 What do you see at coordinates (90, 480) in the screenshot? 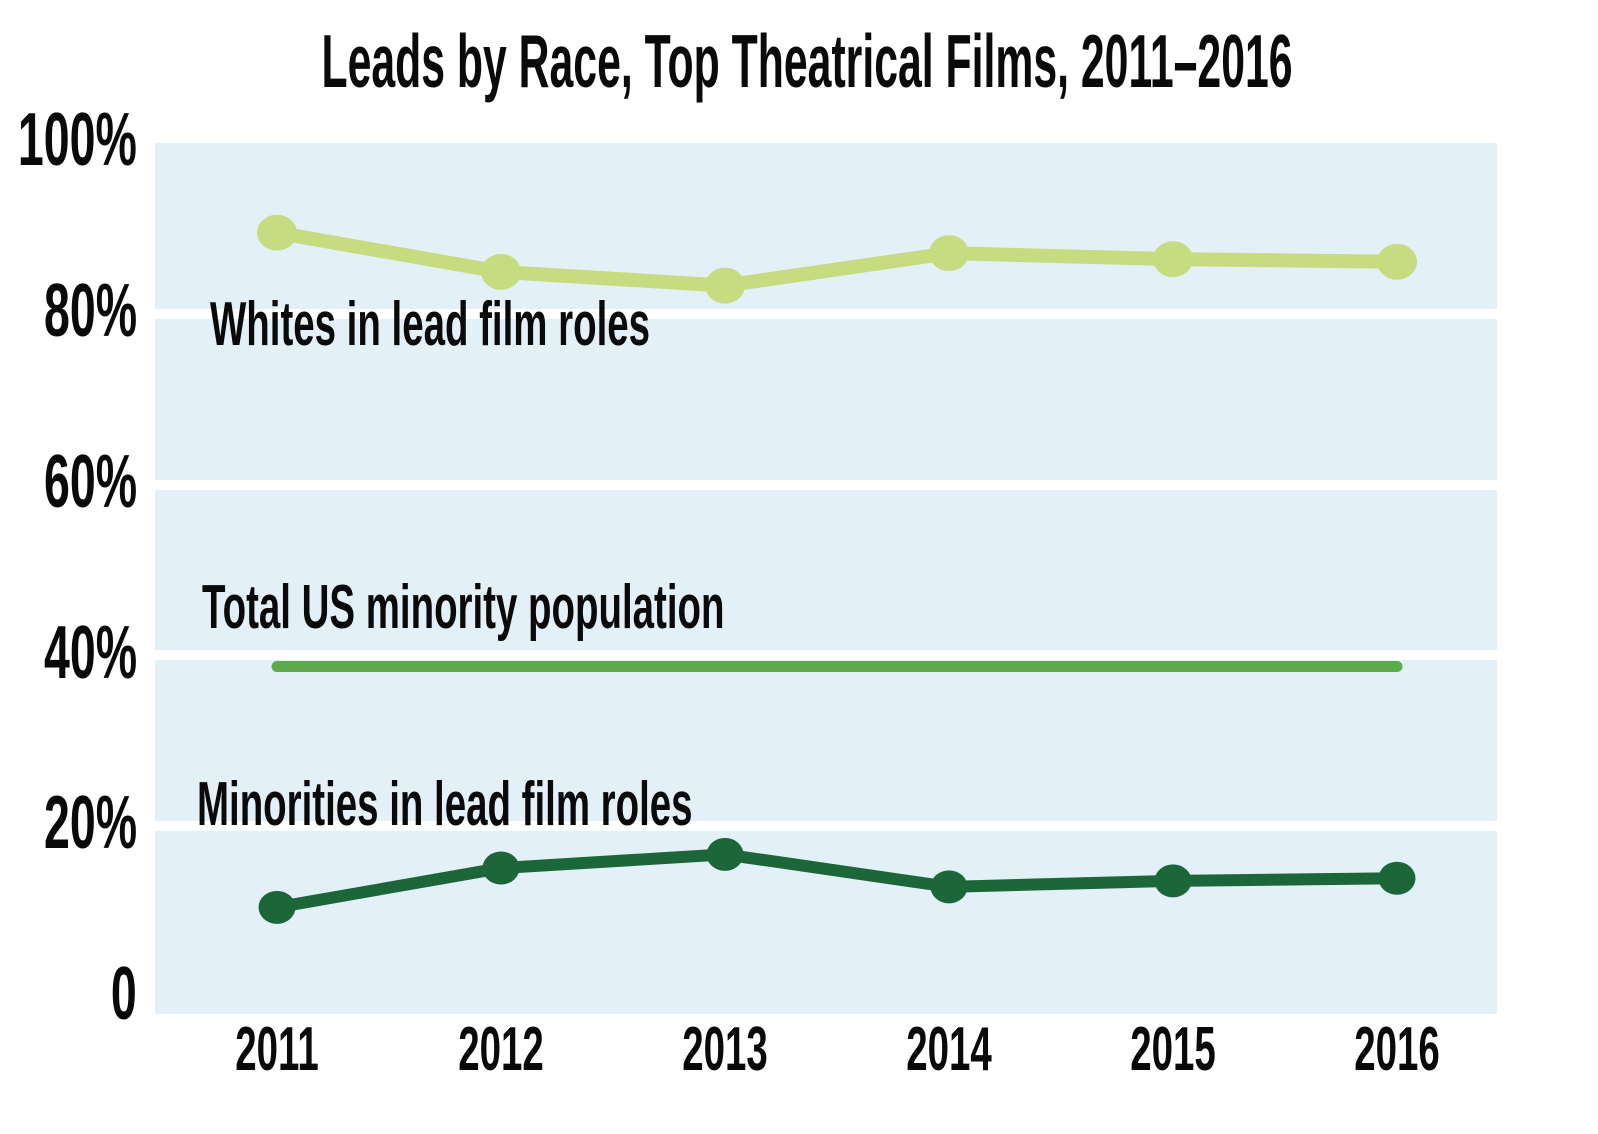
I see `y-tick-label-60: 60%` at bounding box center [90, 480].